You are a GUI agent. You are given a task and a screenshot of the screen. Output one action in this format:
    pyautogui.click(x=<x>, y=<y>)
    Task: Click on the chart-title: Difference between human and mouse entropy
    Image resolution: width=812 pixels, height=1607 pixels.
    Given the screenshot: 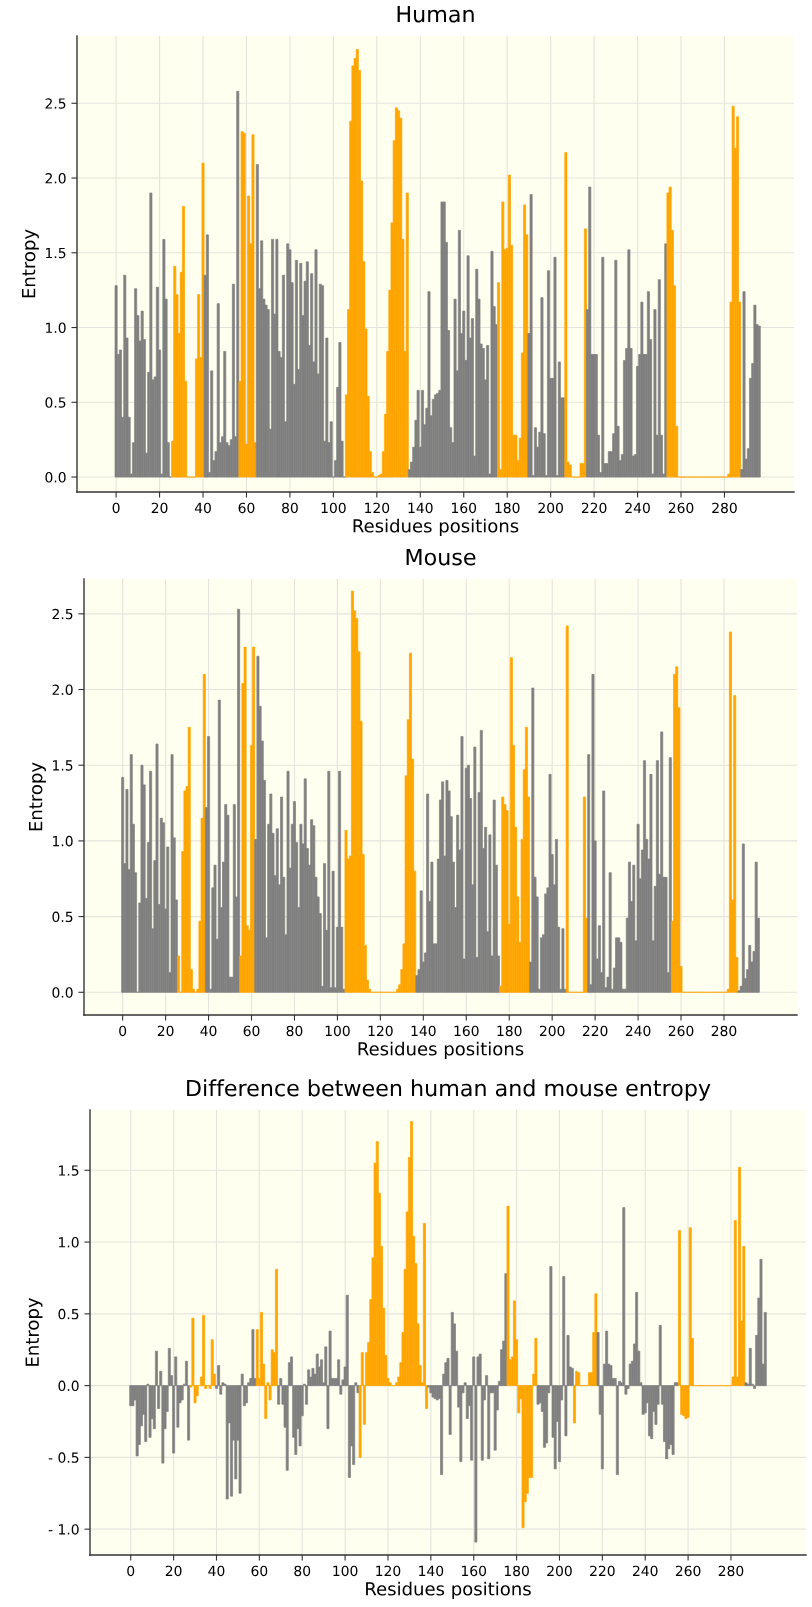 What is the action you would take?
    pyautogui.click(x=449, y=1090)
    